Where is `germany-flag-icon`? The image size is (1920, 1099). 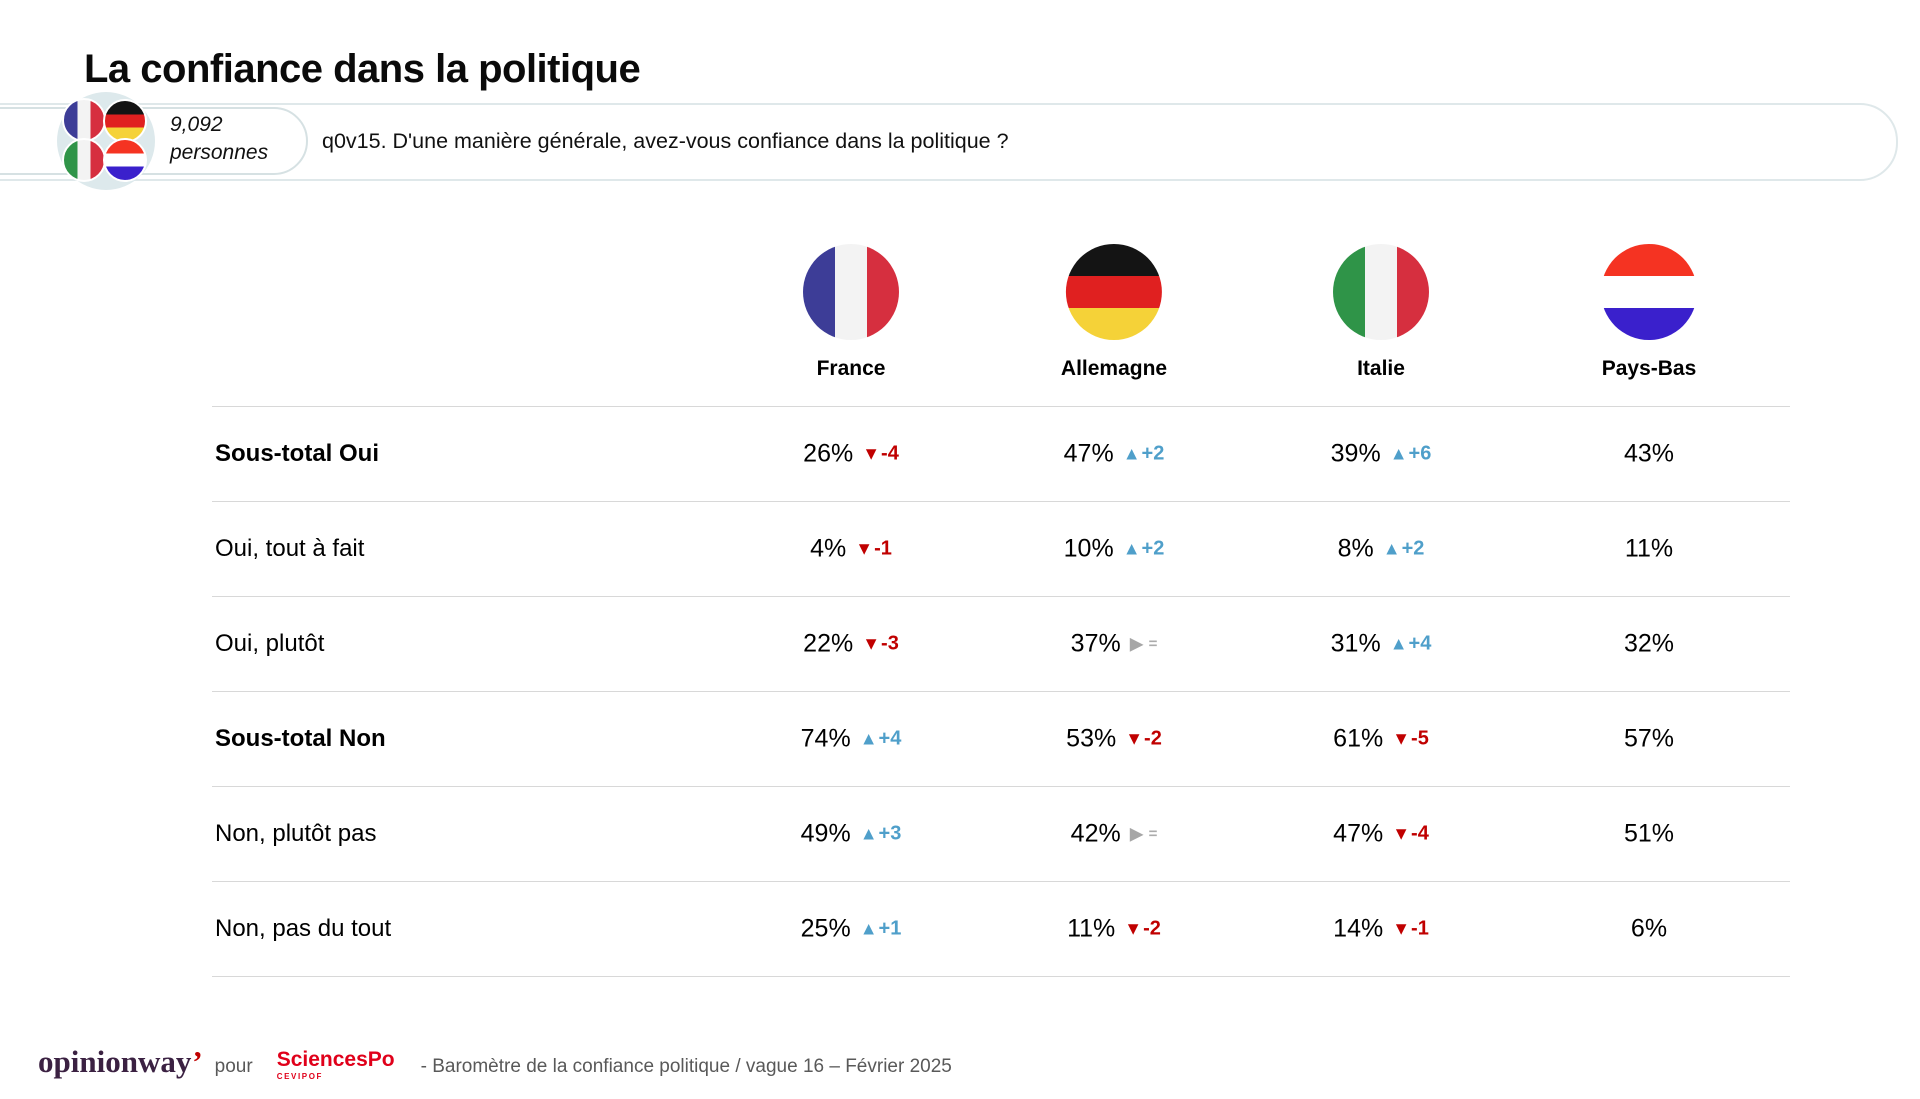
germany-flag-icon is located at coordinates (125, 121).